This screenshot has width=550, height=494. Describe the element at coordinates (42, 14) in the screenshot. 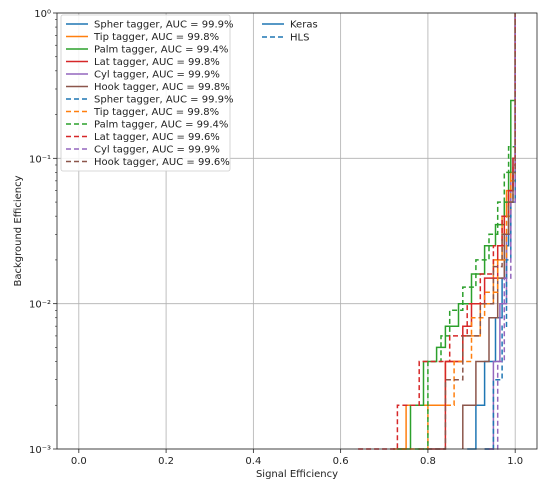

I see `y-tick-label: 10⁰` at that location.